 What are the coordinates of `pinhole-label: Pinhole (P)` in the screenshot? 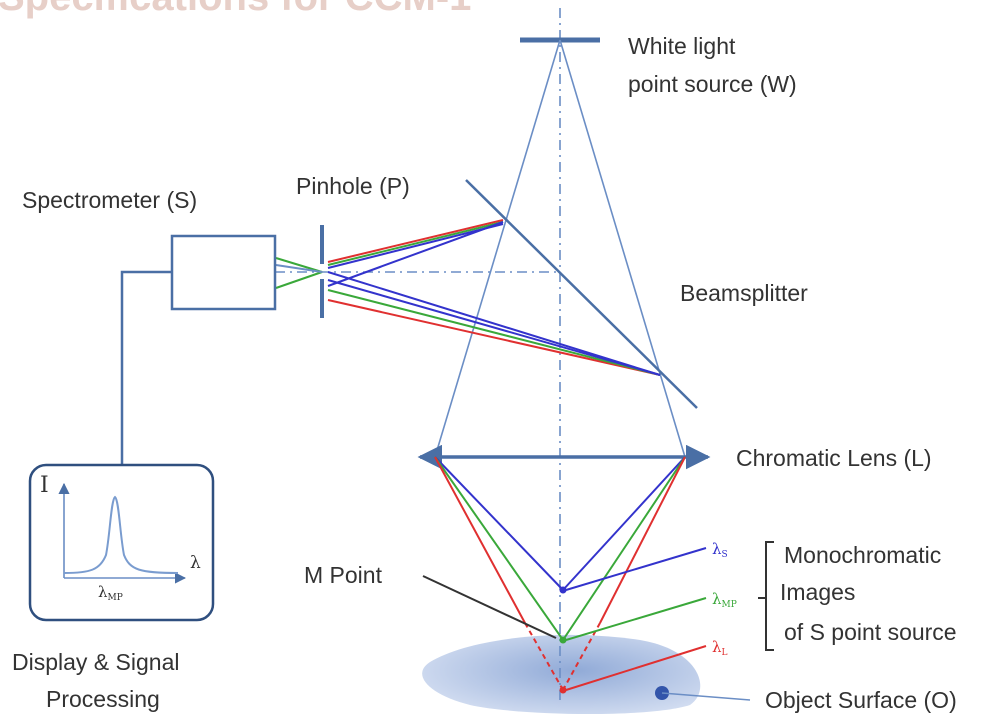 It's located at (353, 186).